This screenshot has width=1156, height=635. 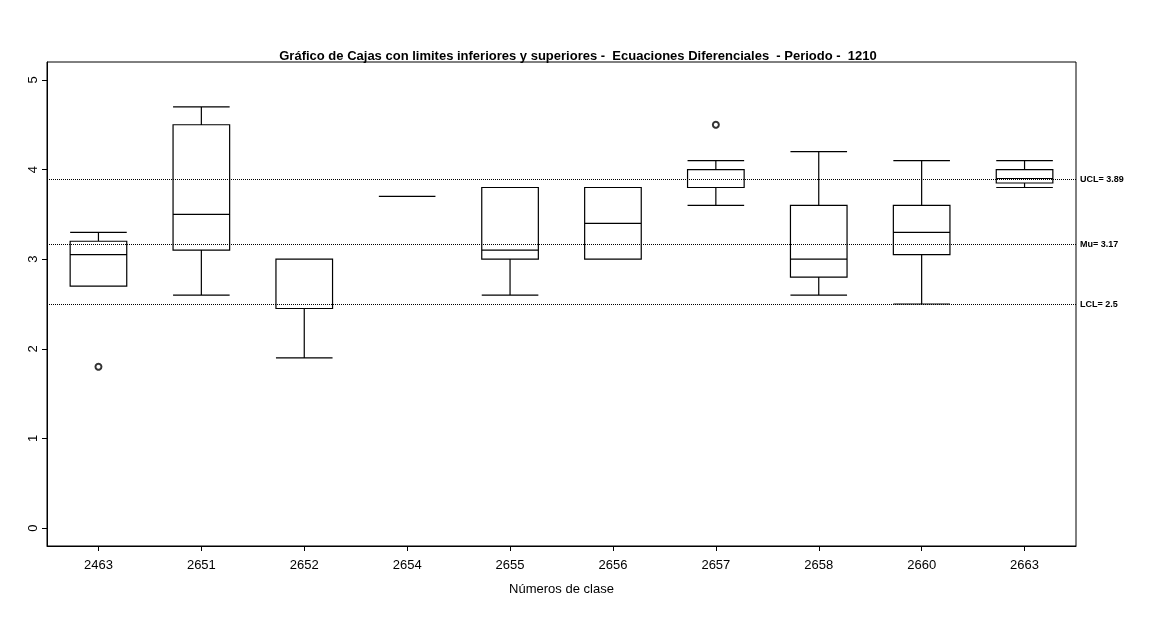 I want to click on y-tick-label: 3, so click(x=32, y=259).